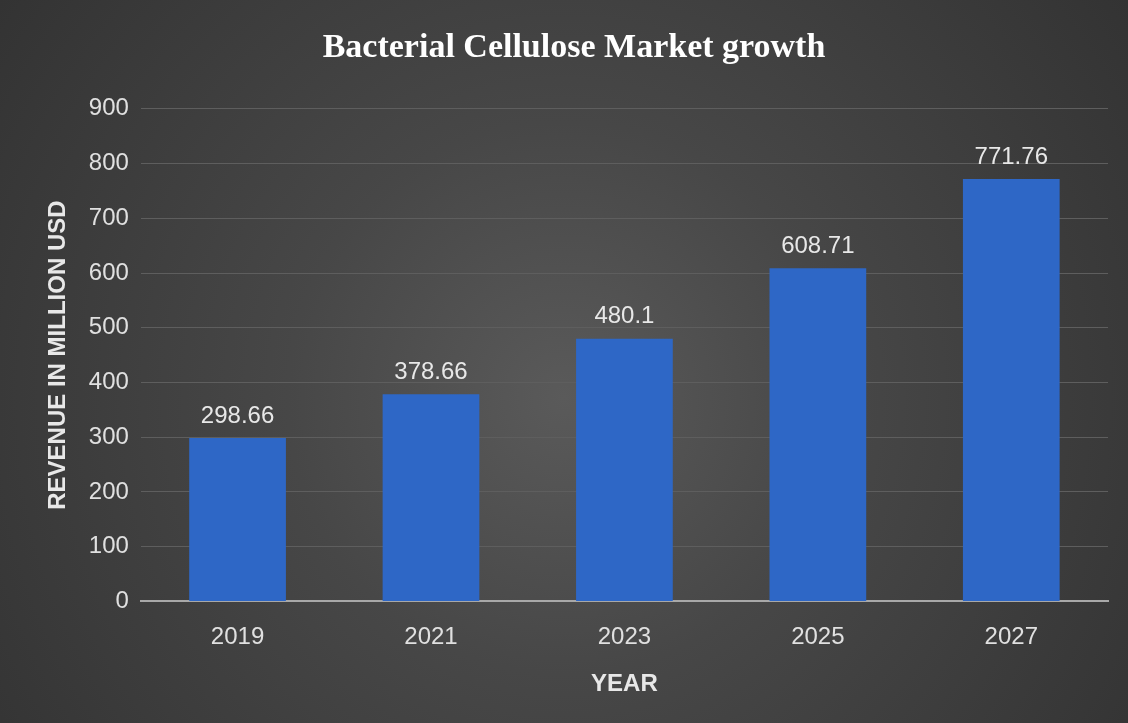 The image size is (1128, 723). Describe the element at coordinates (108, 271) in the screenshot. I see `y-tick-label: 600` at that location.